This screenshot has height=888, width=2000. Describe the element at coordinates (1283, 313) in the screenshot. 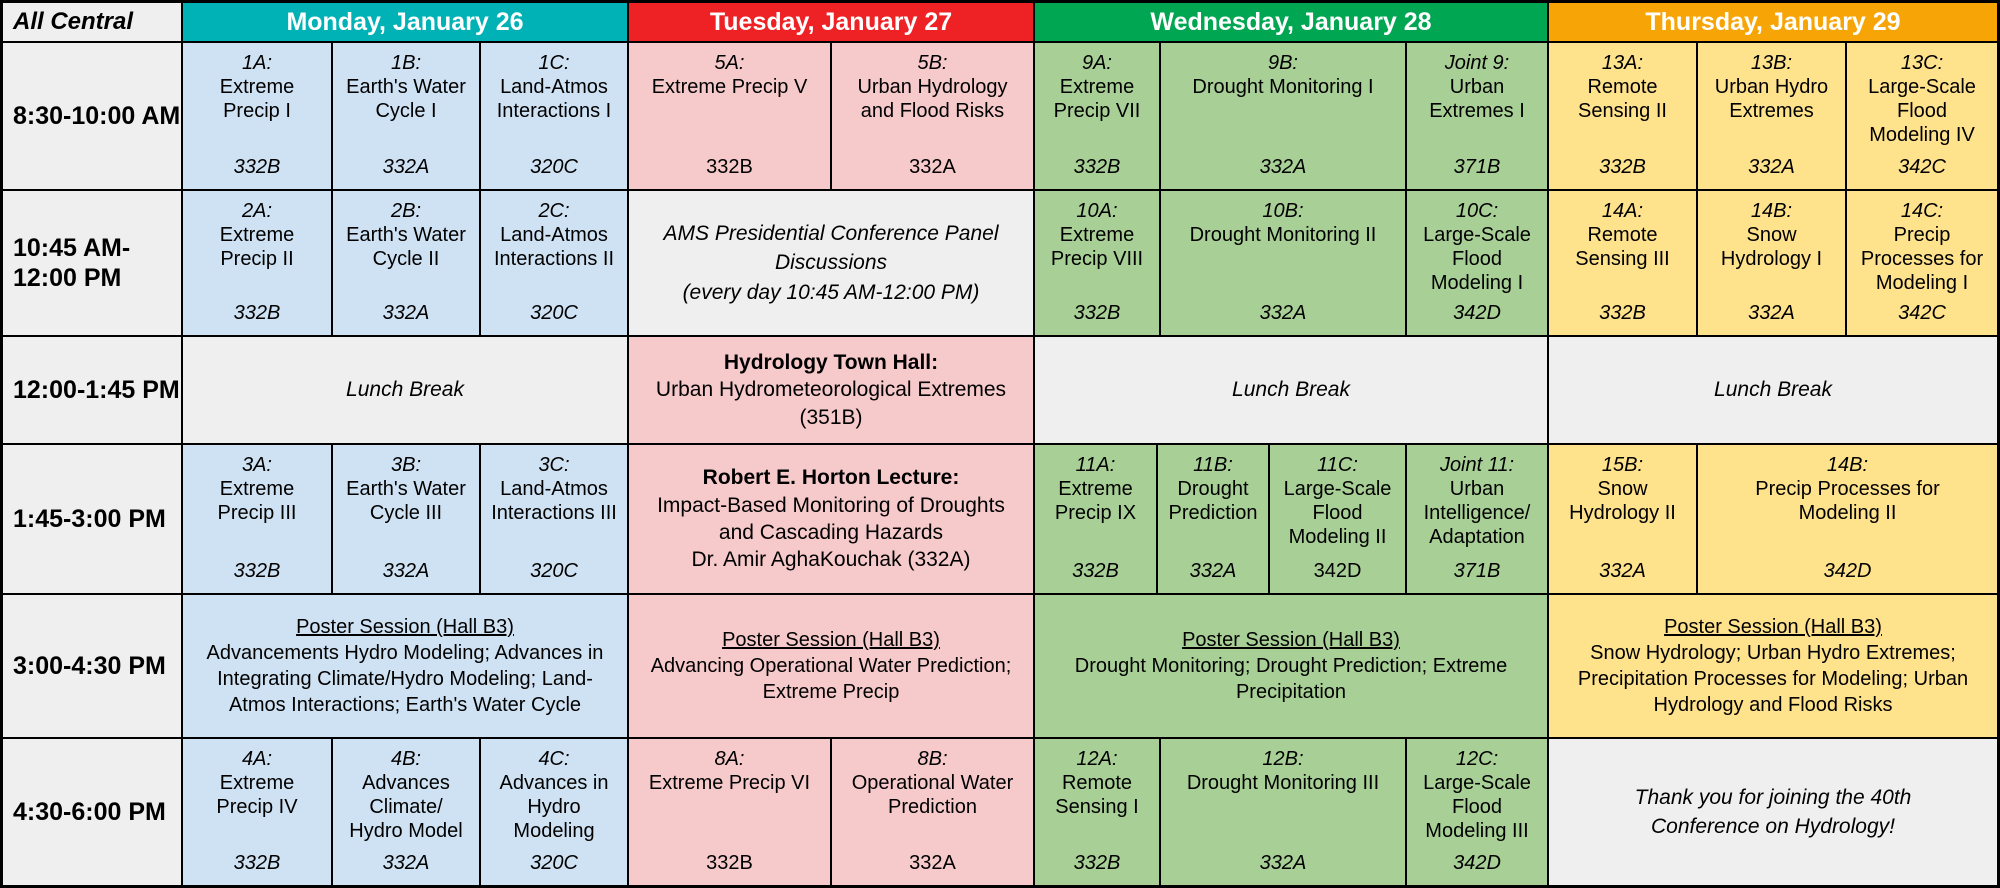

I see `session-10b-room: 332A` at that location.